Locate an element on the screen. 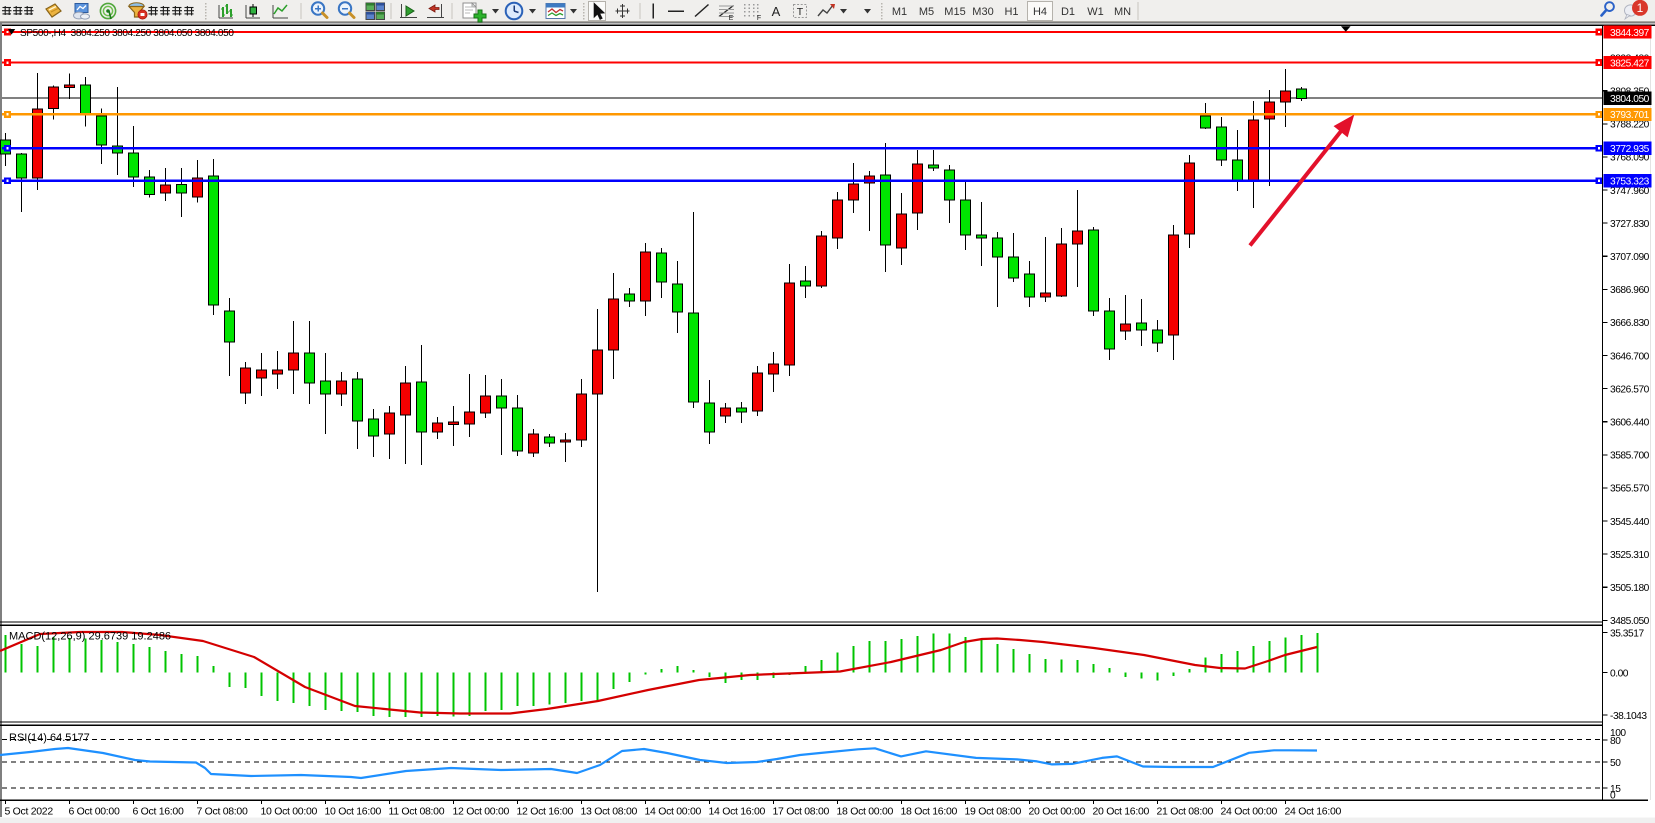  svg-text: 12 Oct 00:00 is located at coordinates (481, 812).